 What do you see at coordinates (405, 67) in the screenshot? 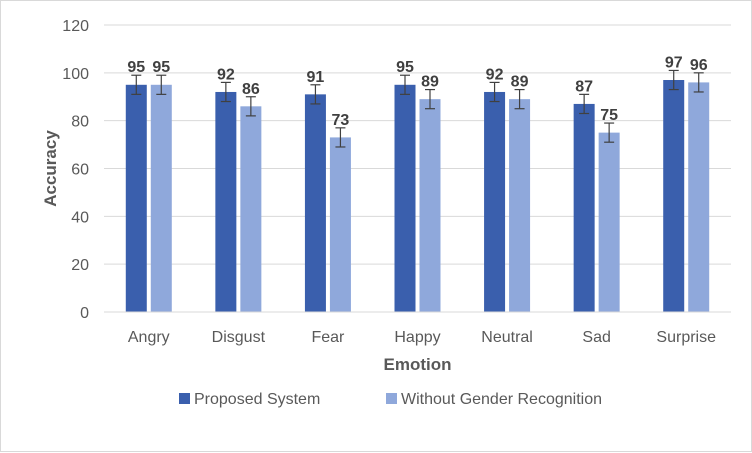
I see `data-label-happy-series-1: 95` at bounding box center [405, 67].